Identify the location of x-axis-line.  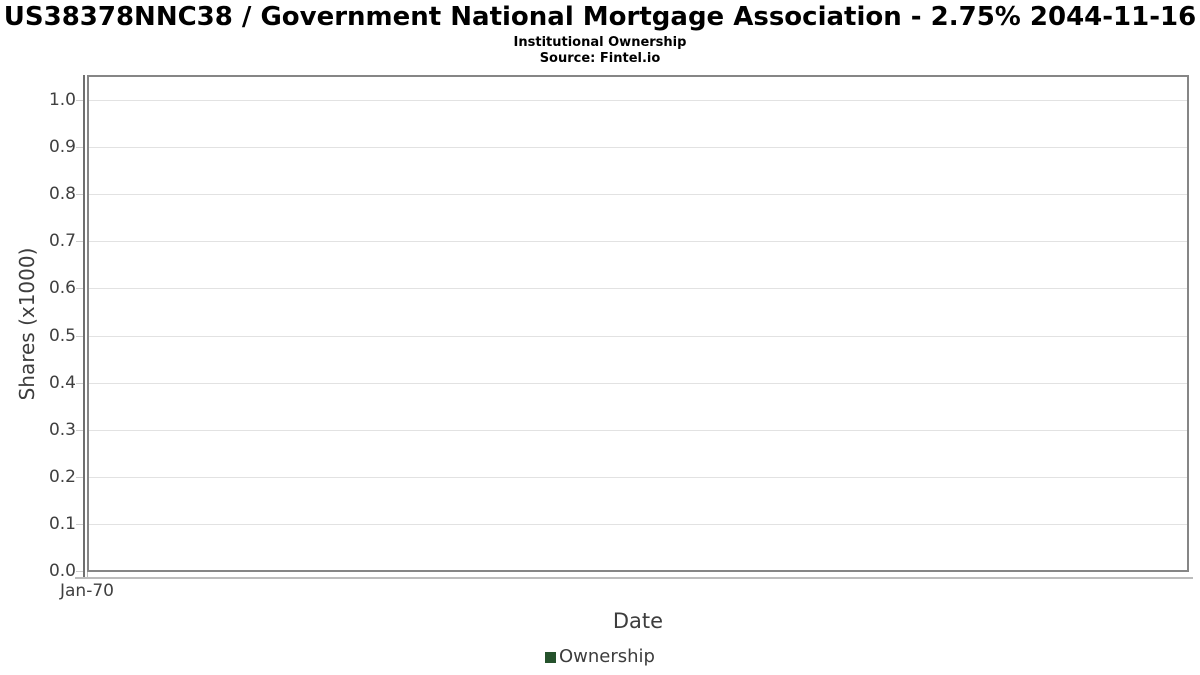
(634, 578).